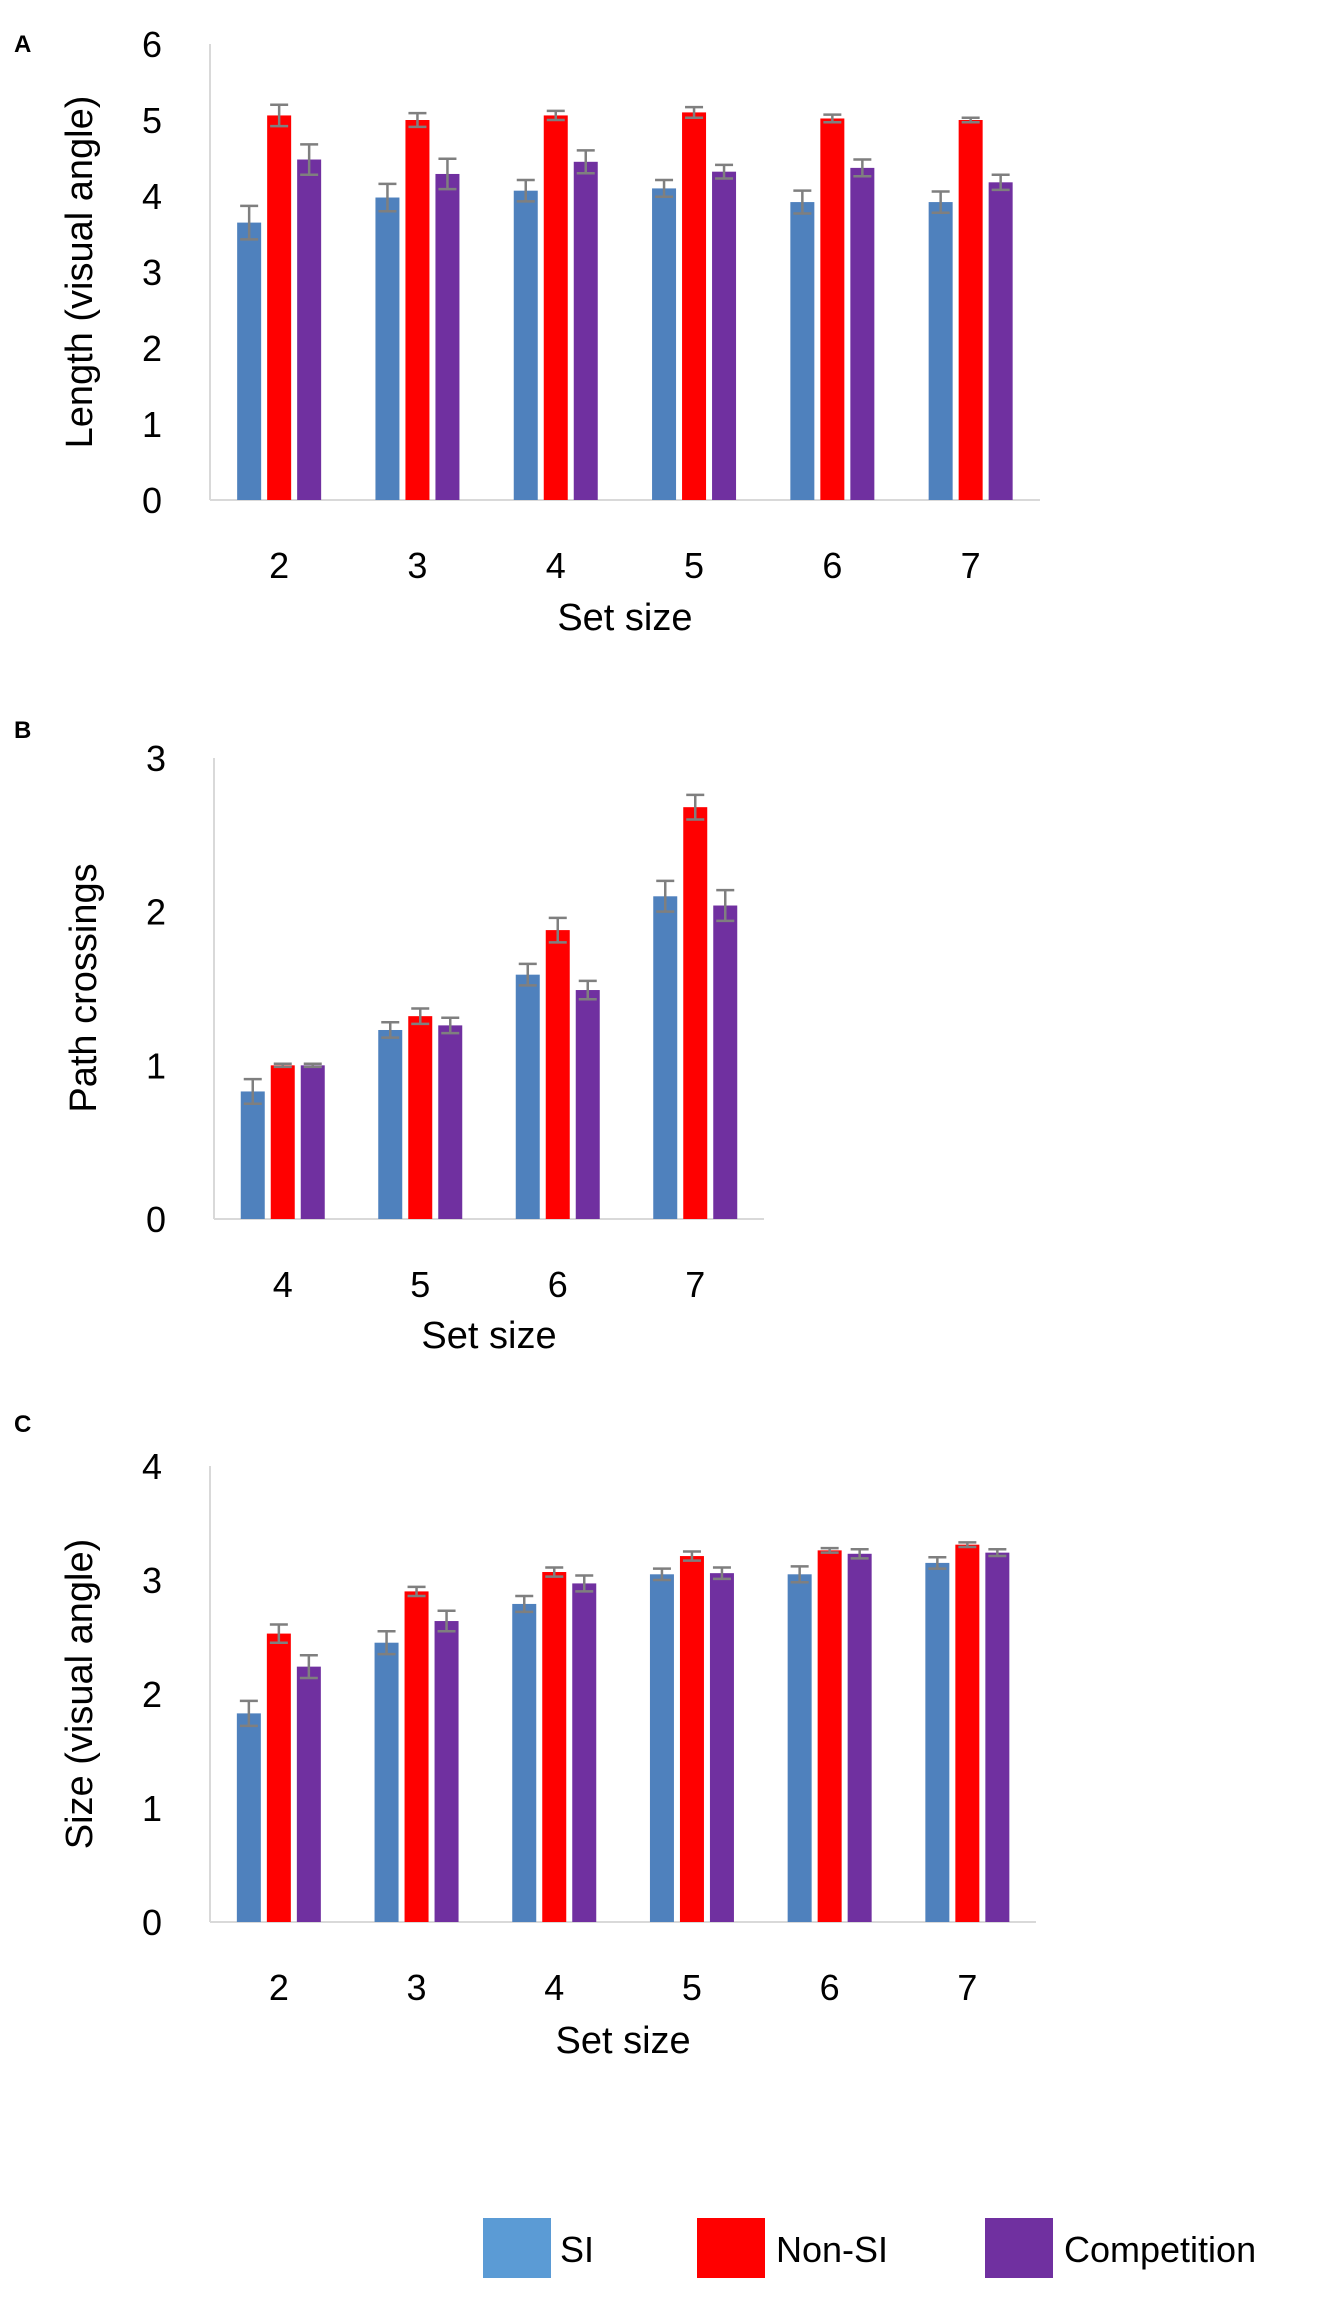 The width and height of the screenshot is (1320, 2300). I want to click on y-axis-label: Size (visual angle), so click(80, 1694).